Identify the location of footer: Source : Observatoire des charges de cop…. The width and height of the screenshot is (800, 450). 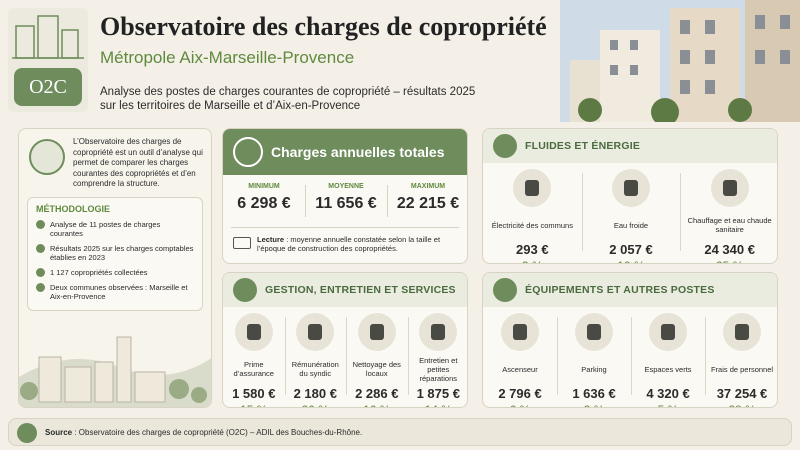
(400, 432).